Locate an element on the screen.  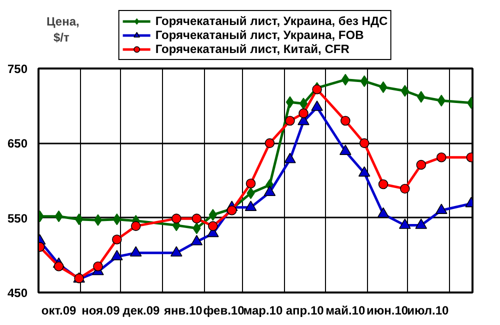
x-tick-label: июн.10 is located at coordinates (387, 311).